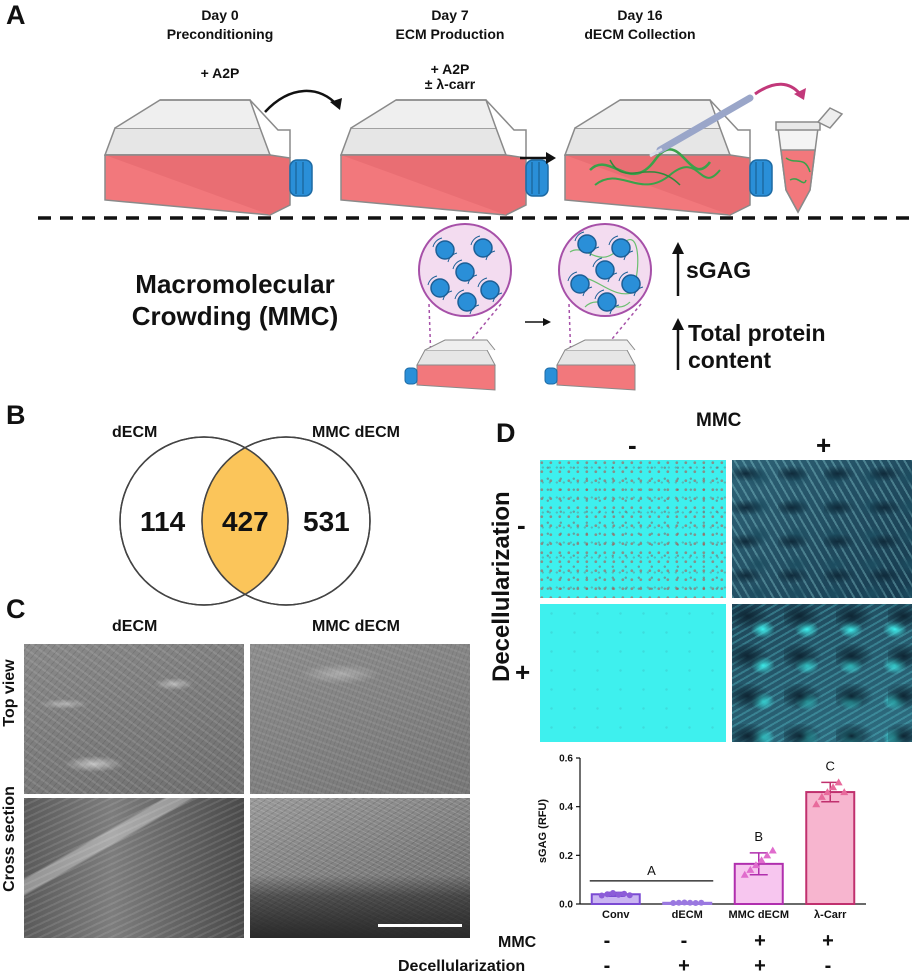 This screenshot has width=920, height=980. Describe the element at coordinates (566, 759) in the screenshot. I see `y-tick-label: 0.6` at that location.